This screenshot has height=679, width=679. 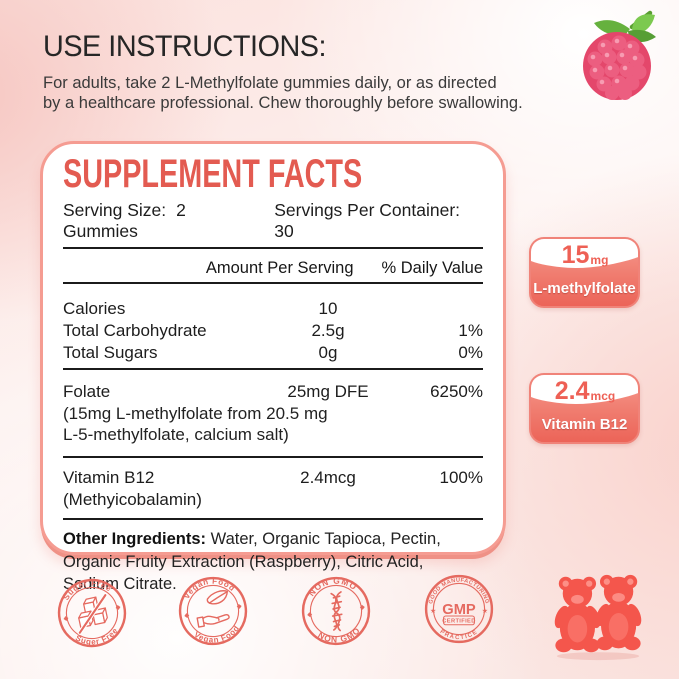 What do you see at coordinates (599, 260) in the screenshot?
I see `badge-unit: mg` at bounding box center [599, 260].